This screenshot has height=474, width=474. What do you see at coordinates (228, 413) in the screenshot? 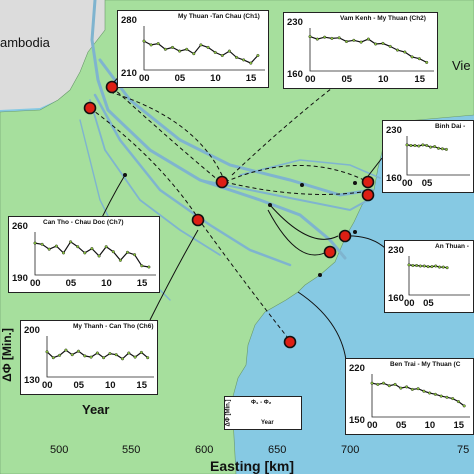
I see `legend-small-ylabel: ΔΦ [Min.]` at bounding box center [228, 413].